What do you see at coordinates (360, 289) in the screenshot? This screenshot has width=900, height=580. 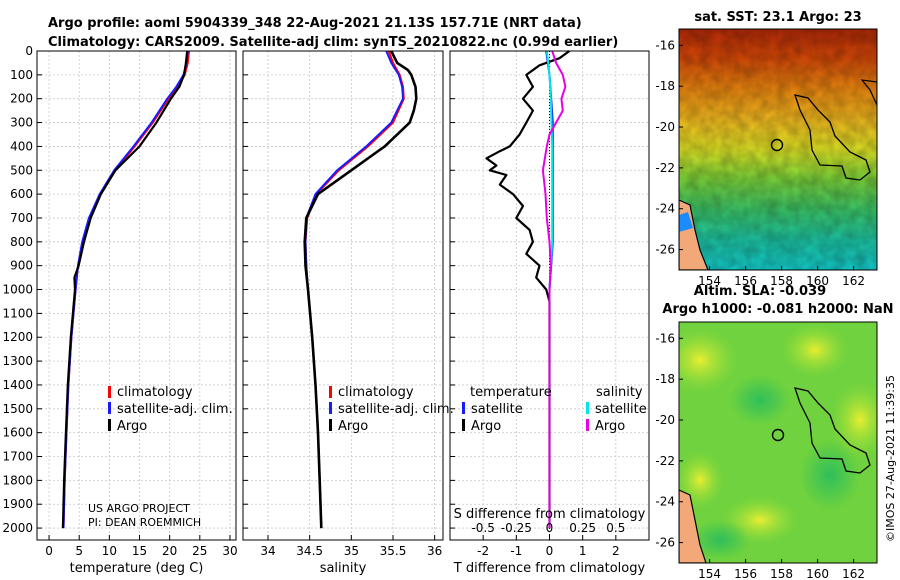 I see `series-line-argo` at bounding box center [360, 289].